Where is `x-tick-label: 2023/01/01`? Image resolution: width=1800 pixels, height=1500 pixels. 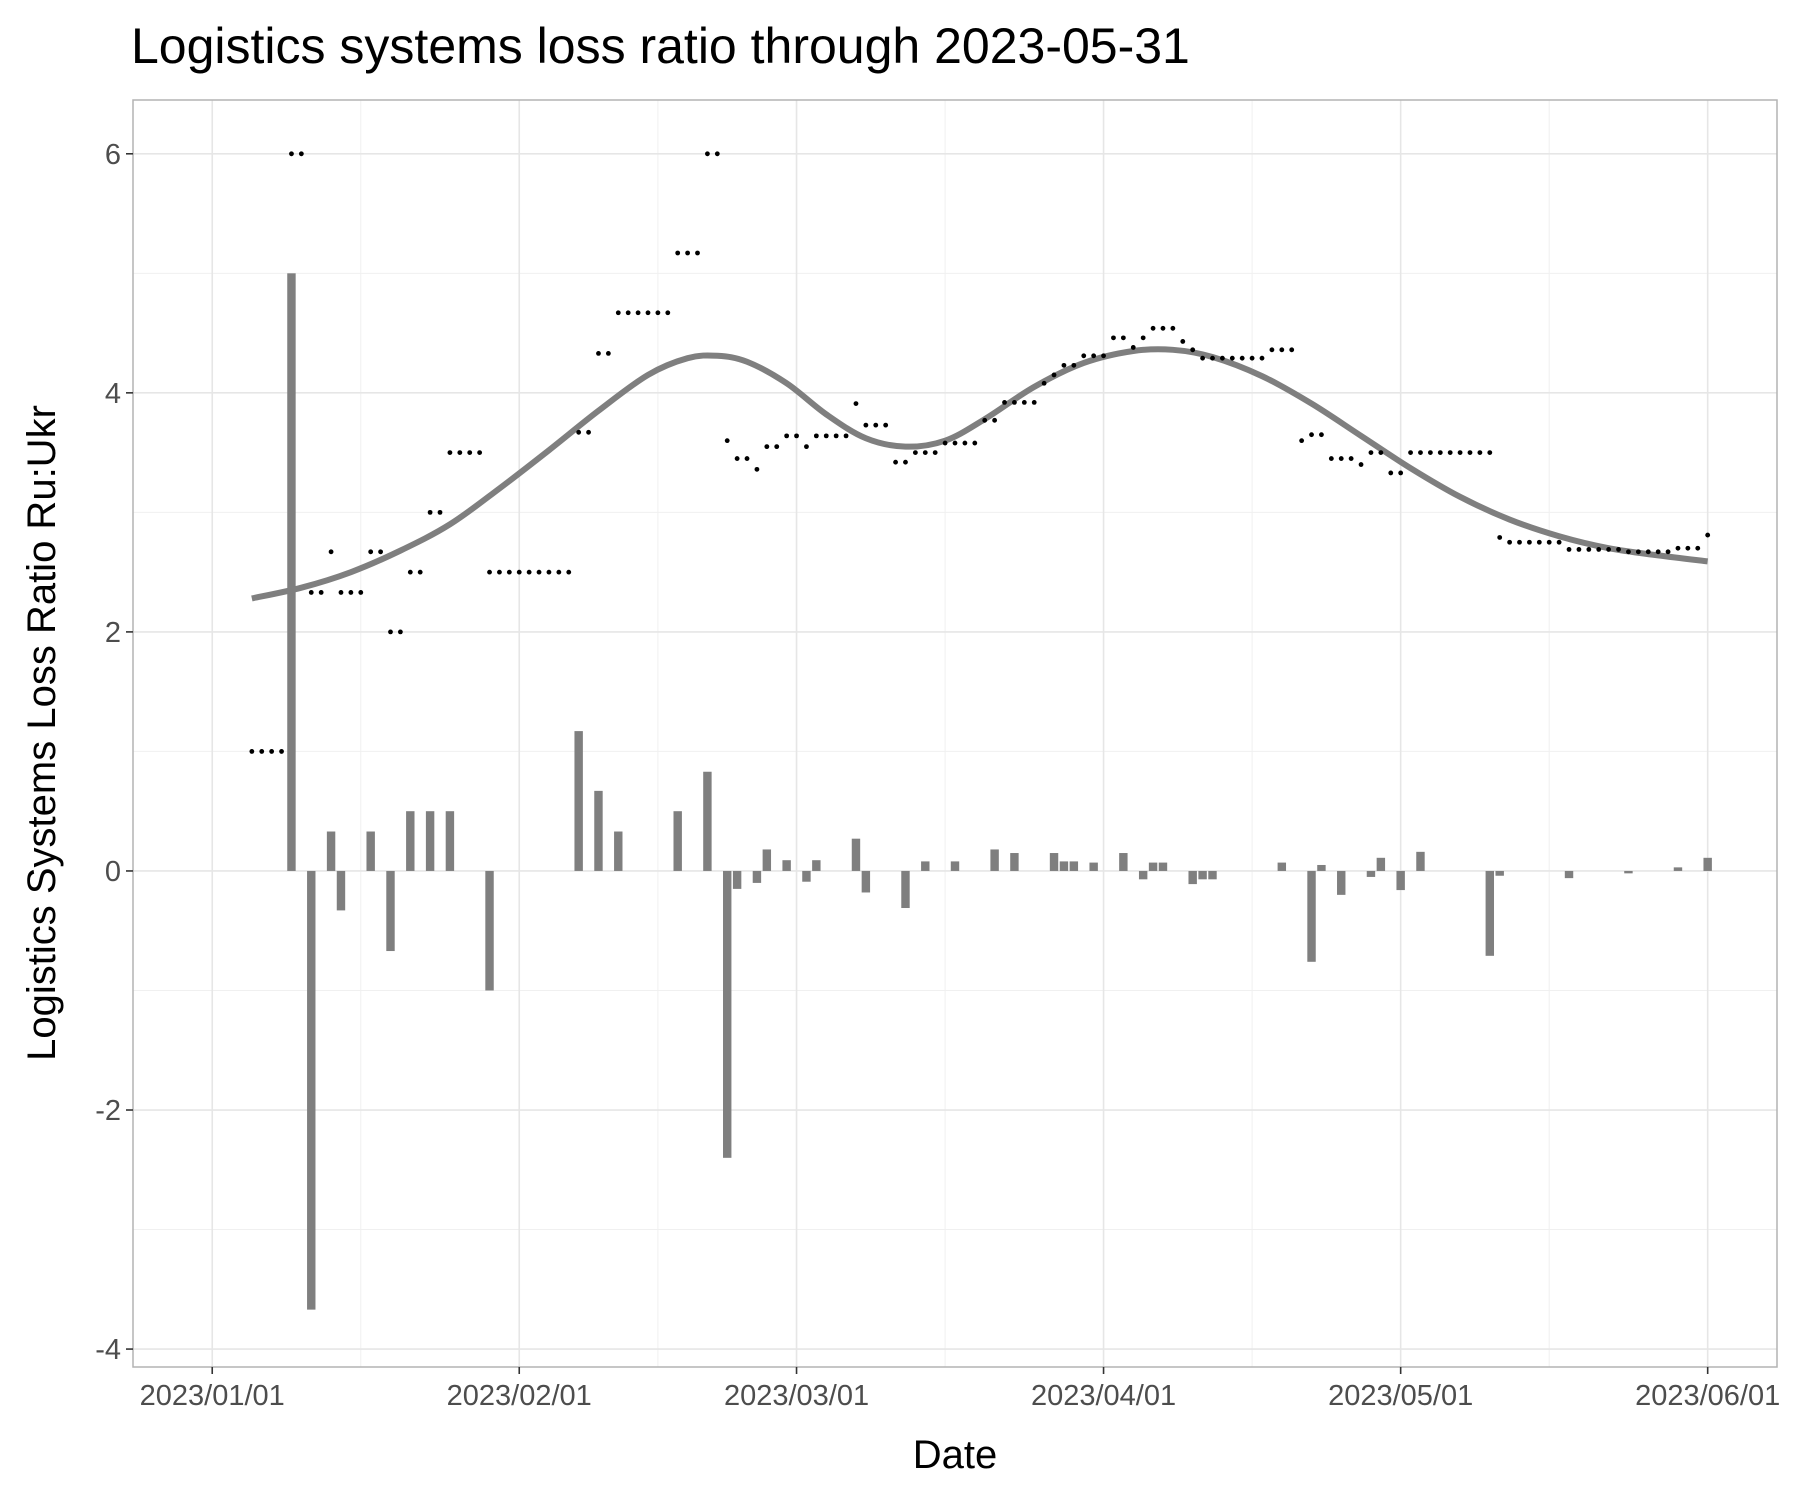
x-tick-label: 2023/01/01 is located at coordinates (212, 1396).